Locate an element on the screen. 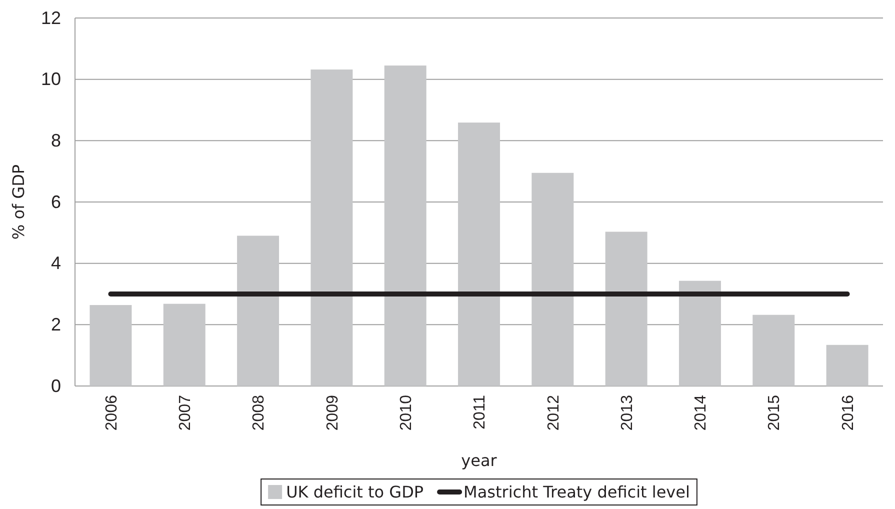 The height and width of the screenshot is (509, 895). legend-label: UK deficit to GDP is located at coordinates (355, 492).